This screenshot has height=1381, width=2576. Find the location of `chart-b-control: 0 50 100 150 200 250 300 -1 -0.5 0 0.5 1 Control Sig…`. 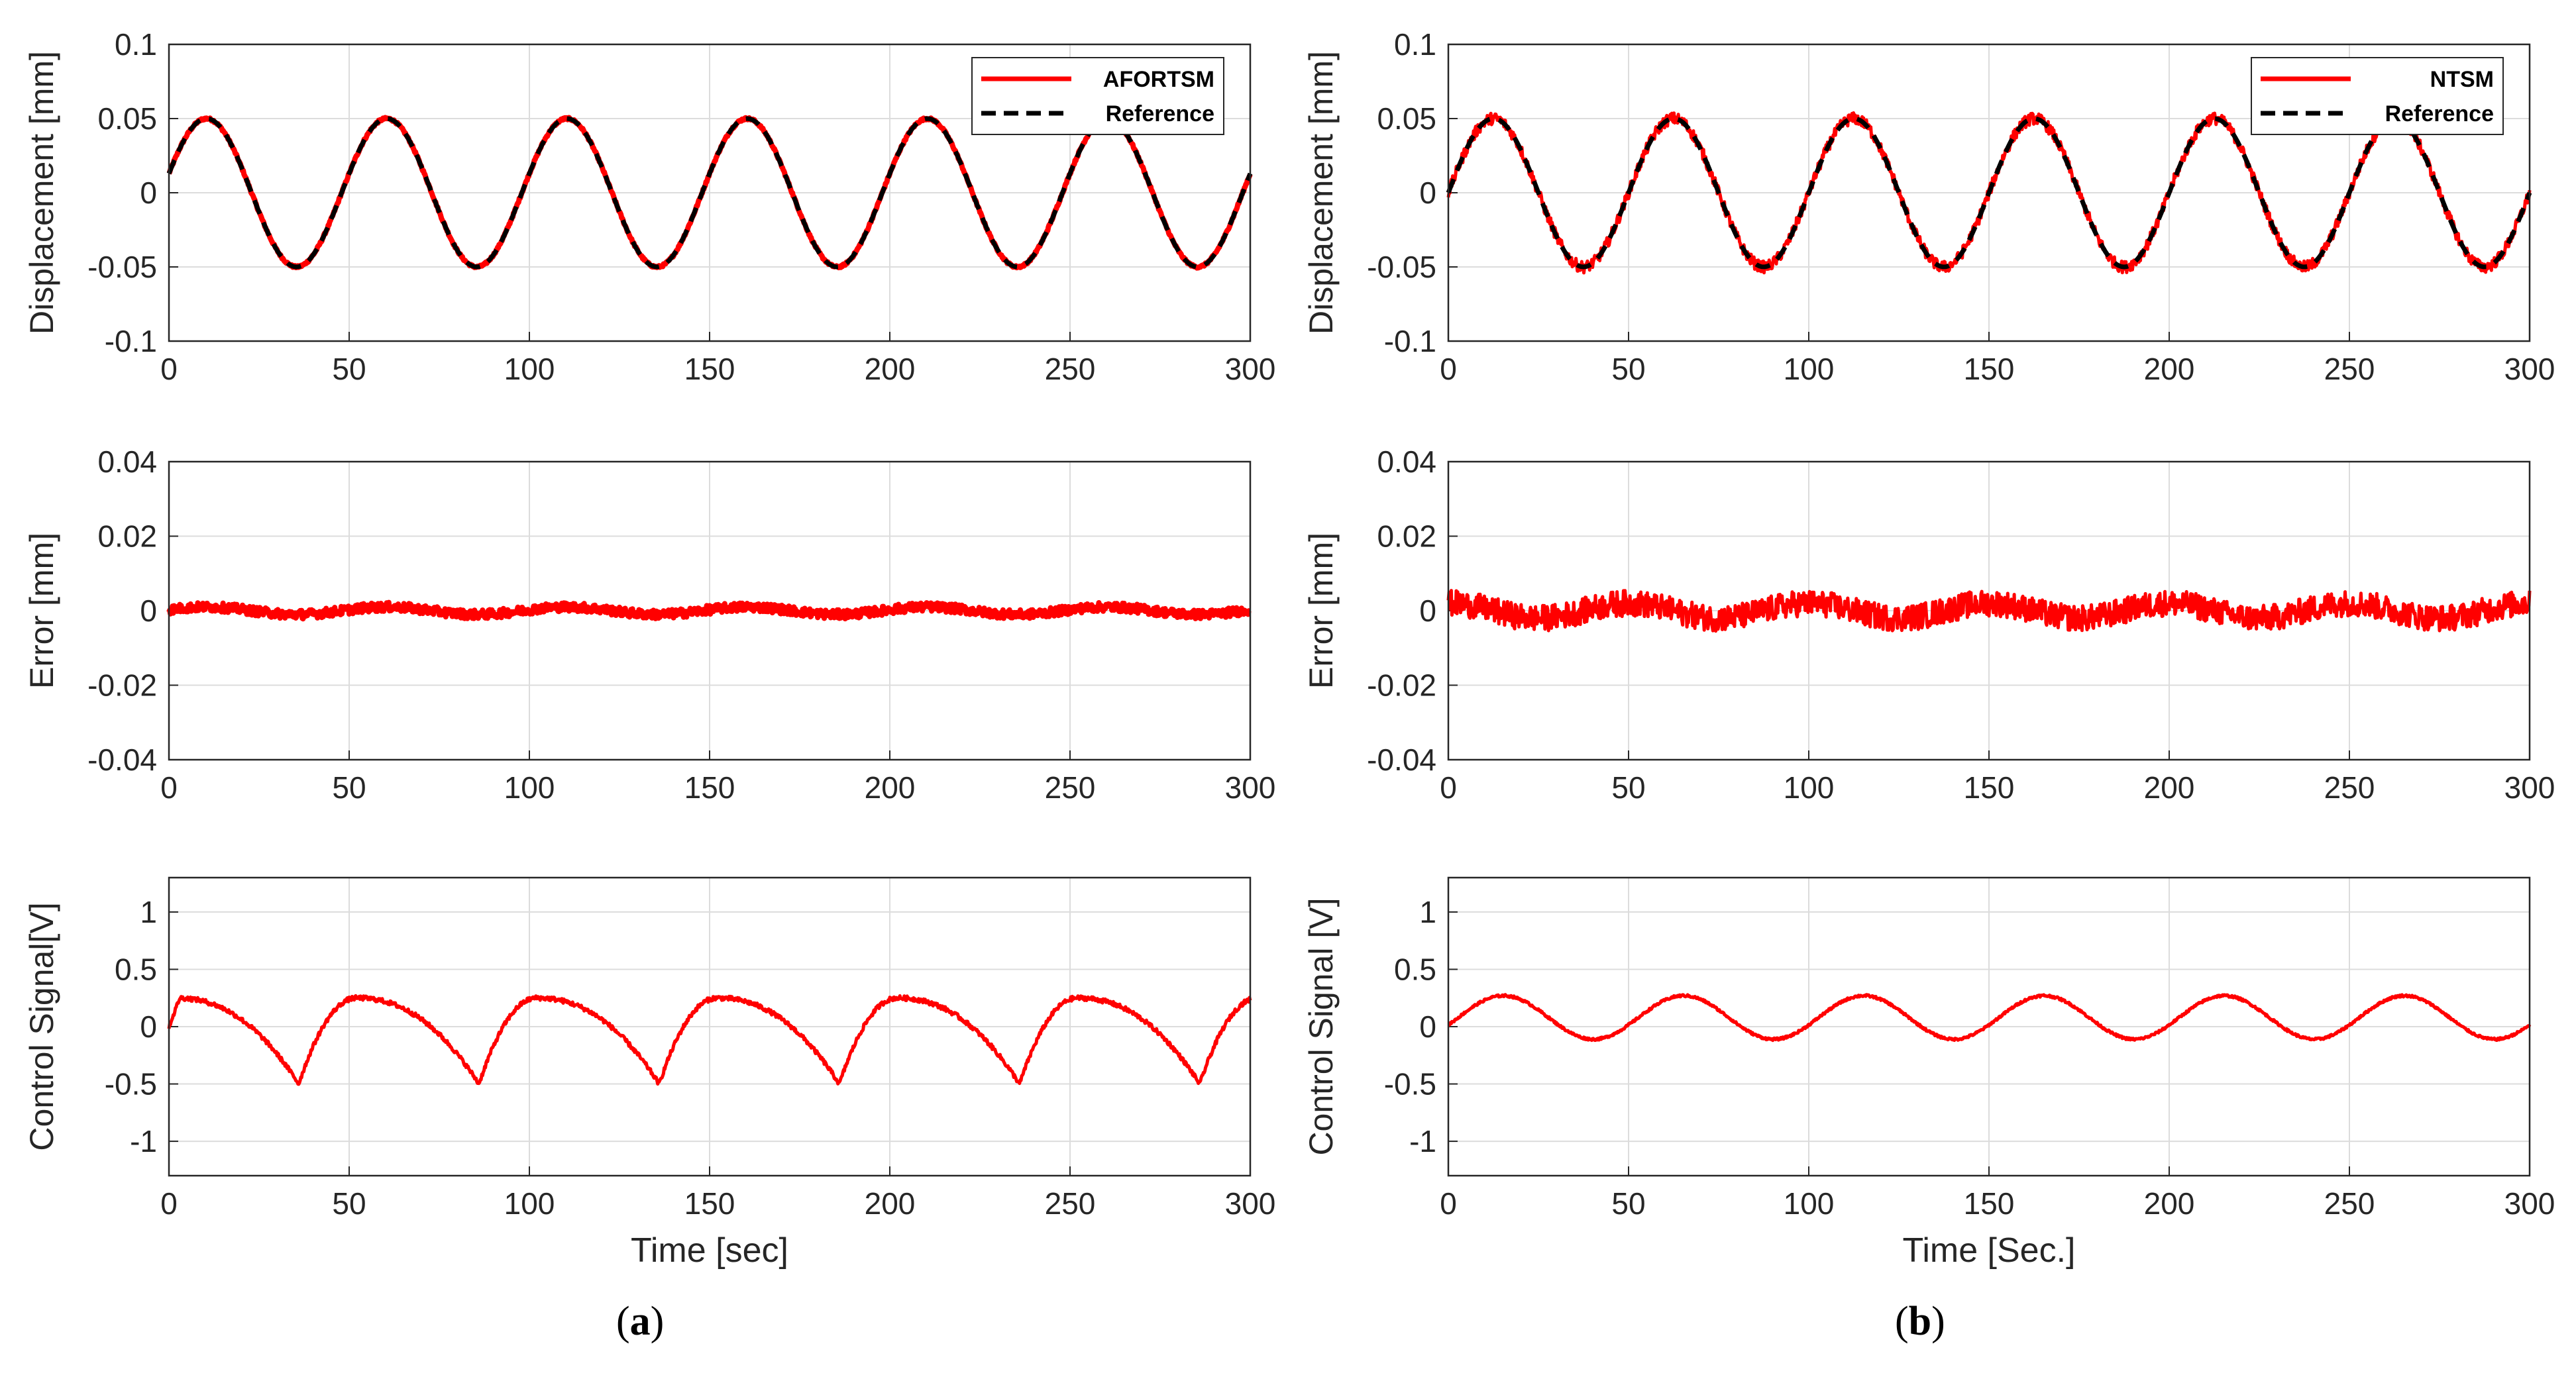

chart-b-control: 0 50 100 150 200 250 300 -1 -0.5 0 0.5 1 Control Sig… is located at coordinates (1929, 1073).